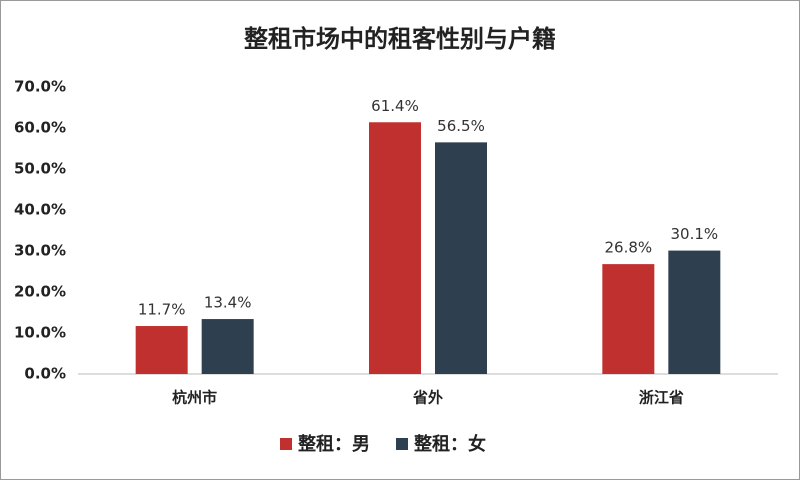 This screenshot has height=480, width=800. Describe the element at coordinates (162, 310) in the screenshot. I see `value-label: 11.7%` at that location.